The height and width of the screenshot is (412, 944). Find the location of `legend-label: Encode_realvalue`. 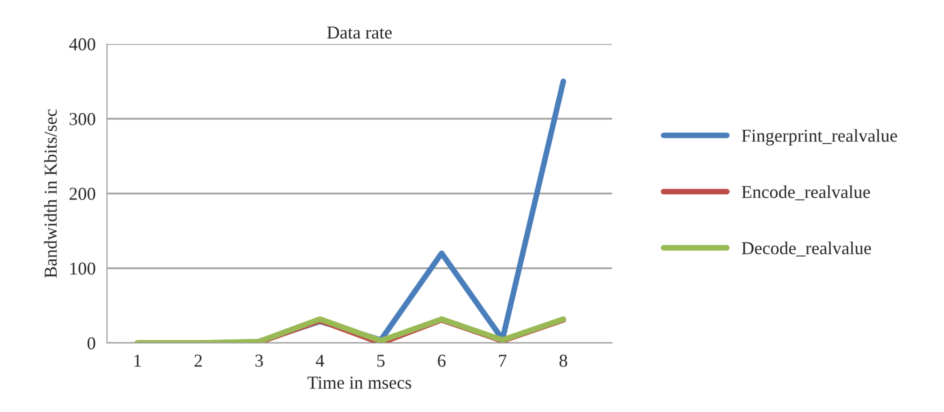

legend-label: Encode_realvalue is located at coordinates (806, 192).